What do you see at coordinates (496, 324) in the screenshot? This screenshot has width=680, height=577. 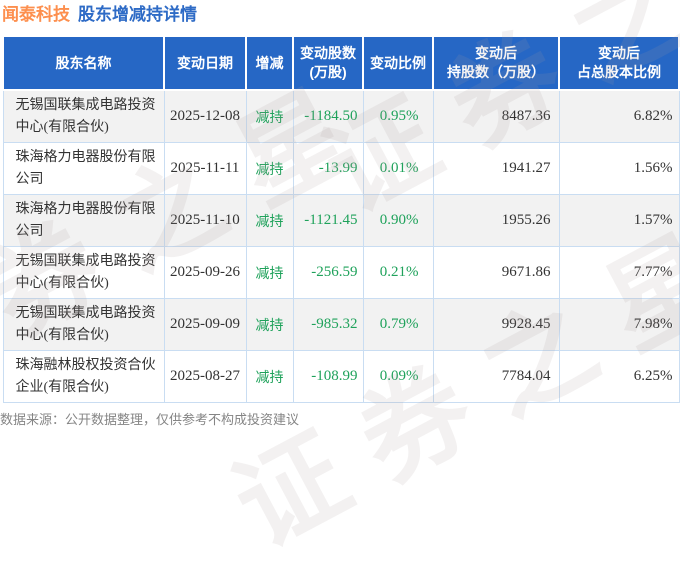 I see `cell-shares-after: 9928.45` at bounding box center [496, 324].